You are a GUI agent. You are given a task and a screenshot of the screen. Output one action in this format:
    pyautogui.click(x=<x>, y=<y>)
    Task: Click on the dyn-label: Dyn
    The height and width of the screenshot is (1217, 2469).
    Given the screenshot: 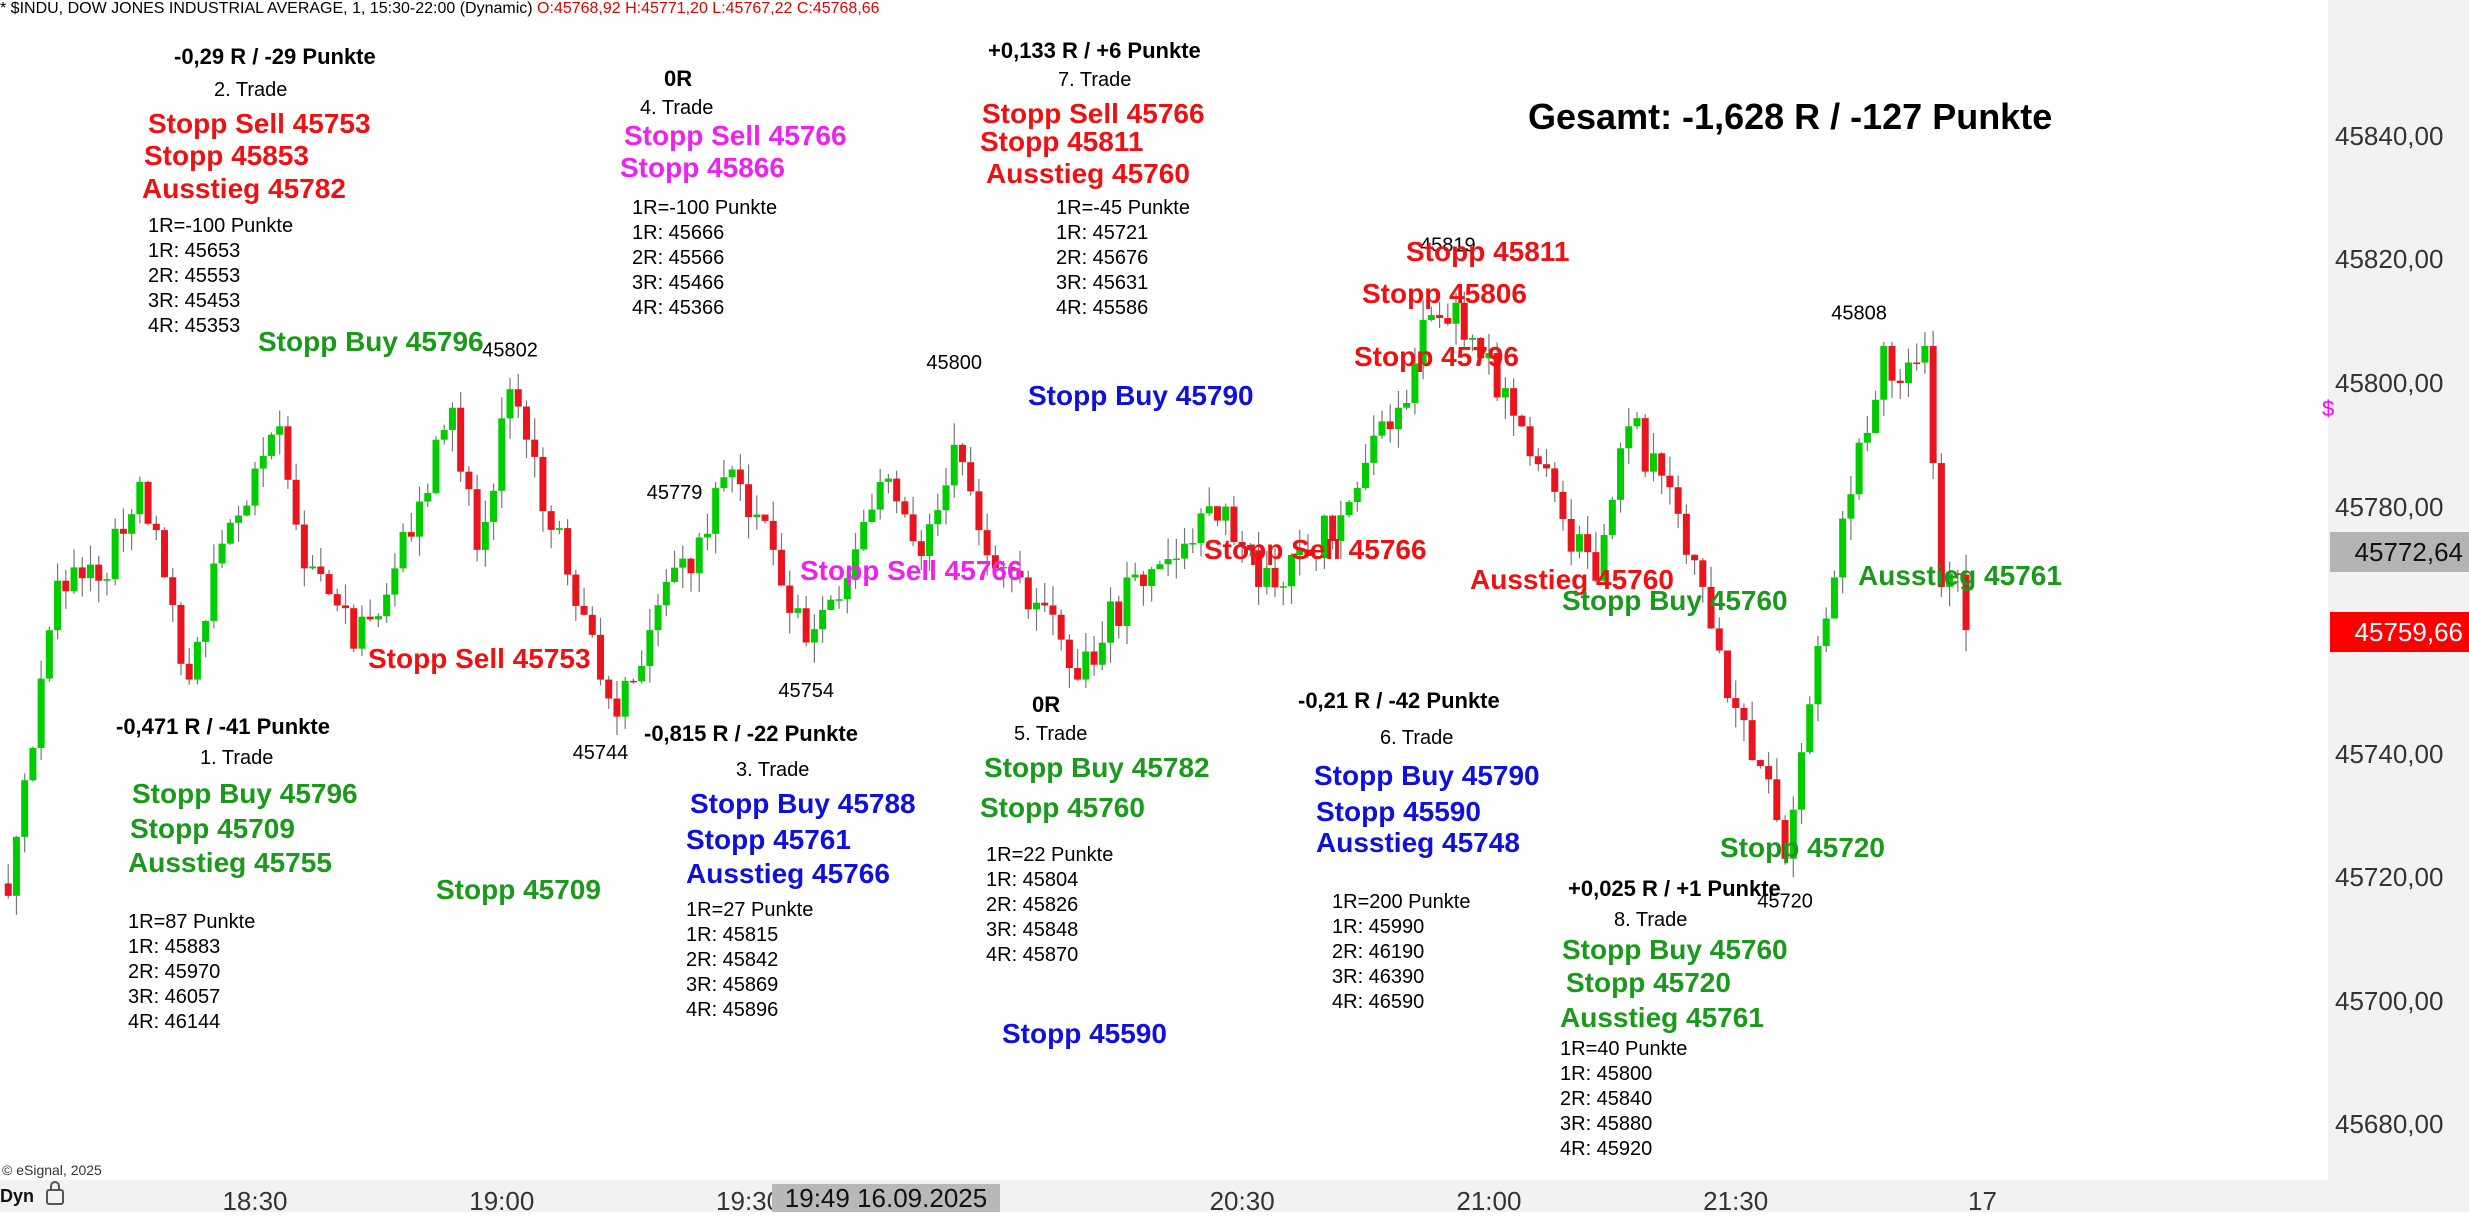 What is the action you would take?
    pyautogui.click(x=17, y=1196)
    